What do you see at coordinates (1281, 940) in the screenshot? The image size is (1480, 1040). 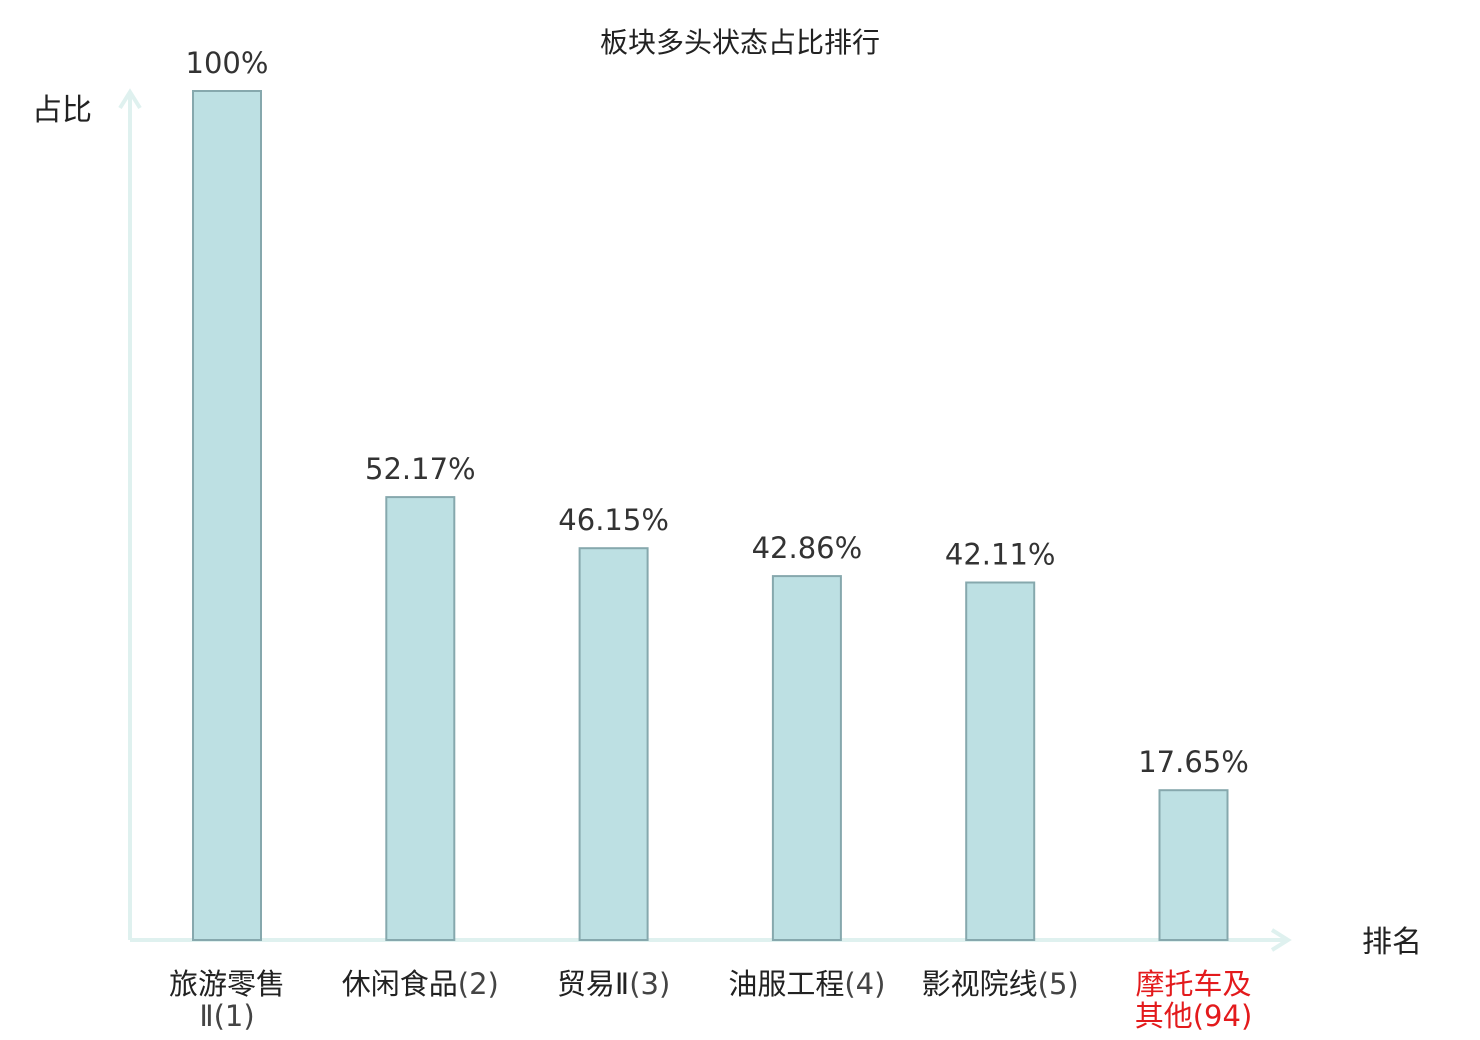 I see `x-axis-arrow` at bounding box center [1281, 940].